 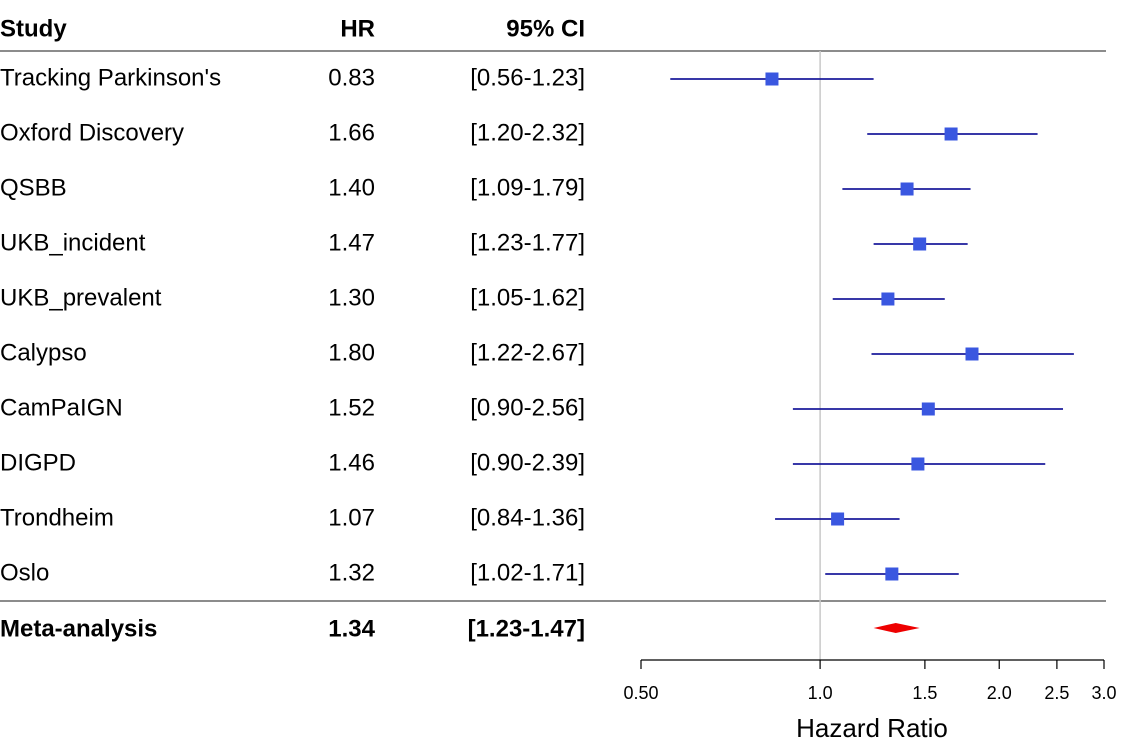 I want to click on study-name: UKB_incident, so click(x=73, y=242).